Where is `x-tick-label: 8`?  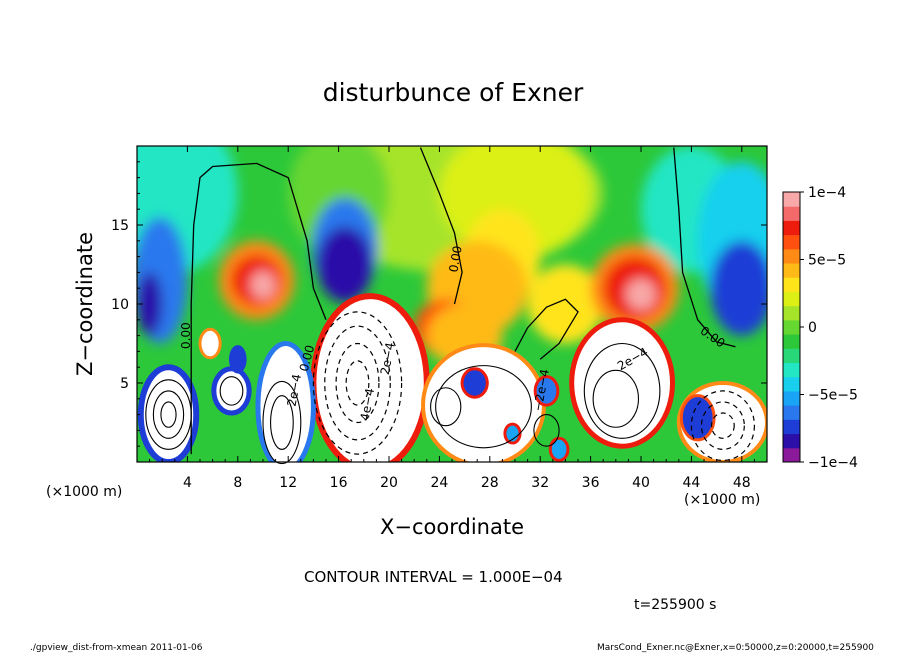
x-tick-label: 8 is located at coordinates (237, 483).